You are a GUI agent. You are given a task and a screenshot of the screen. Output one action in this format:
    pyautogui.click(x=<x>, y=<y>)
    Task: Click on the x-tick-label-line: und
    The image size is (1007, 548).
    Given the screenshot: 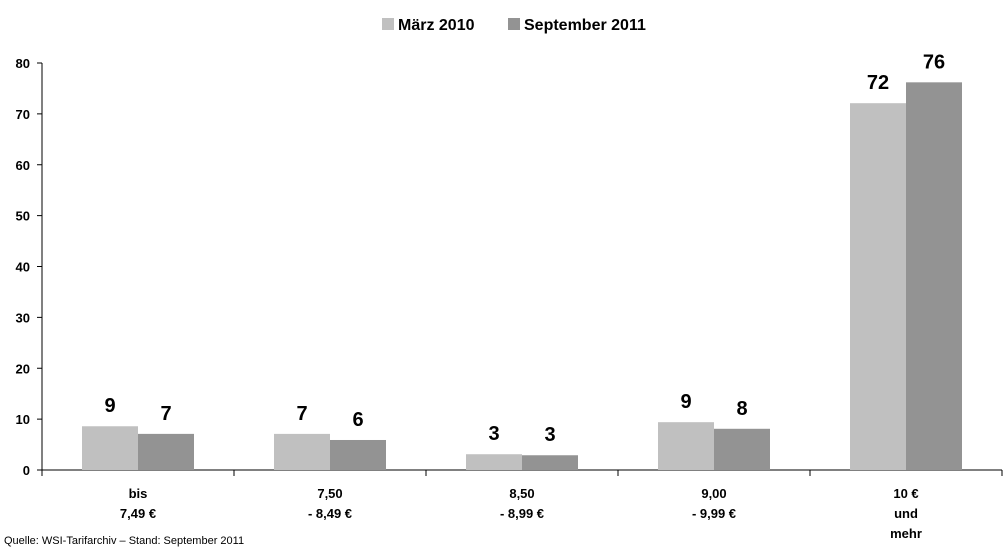 What is the action you would take?
    pyautogui.click(x=906, y=513)
    